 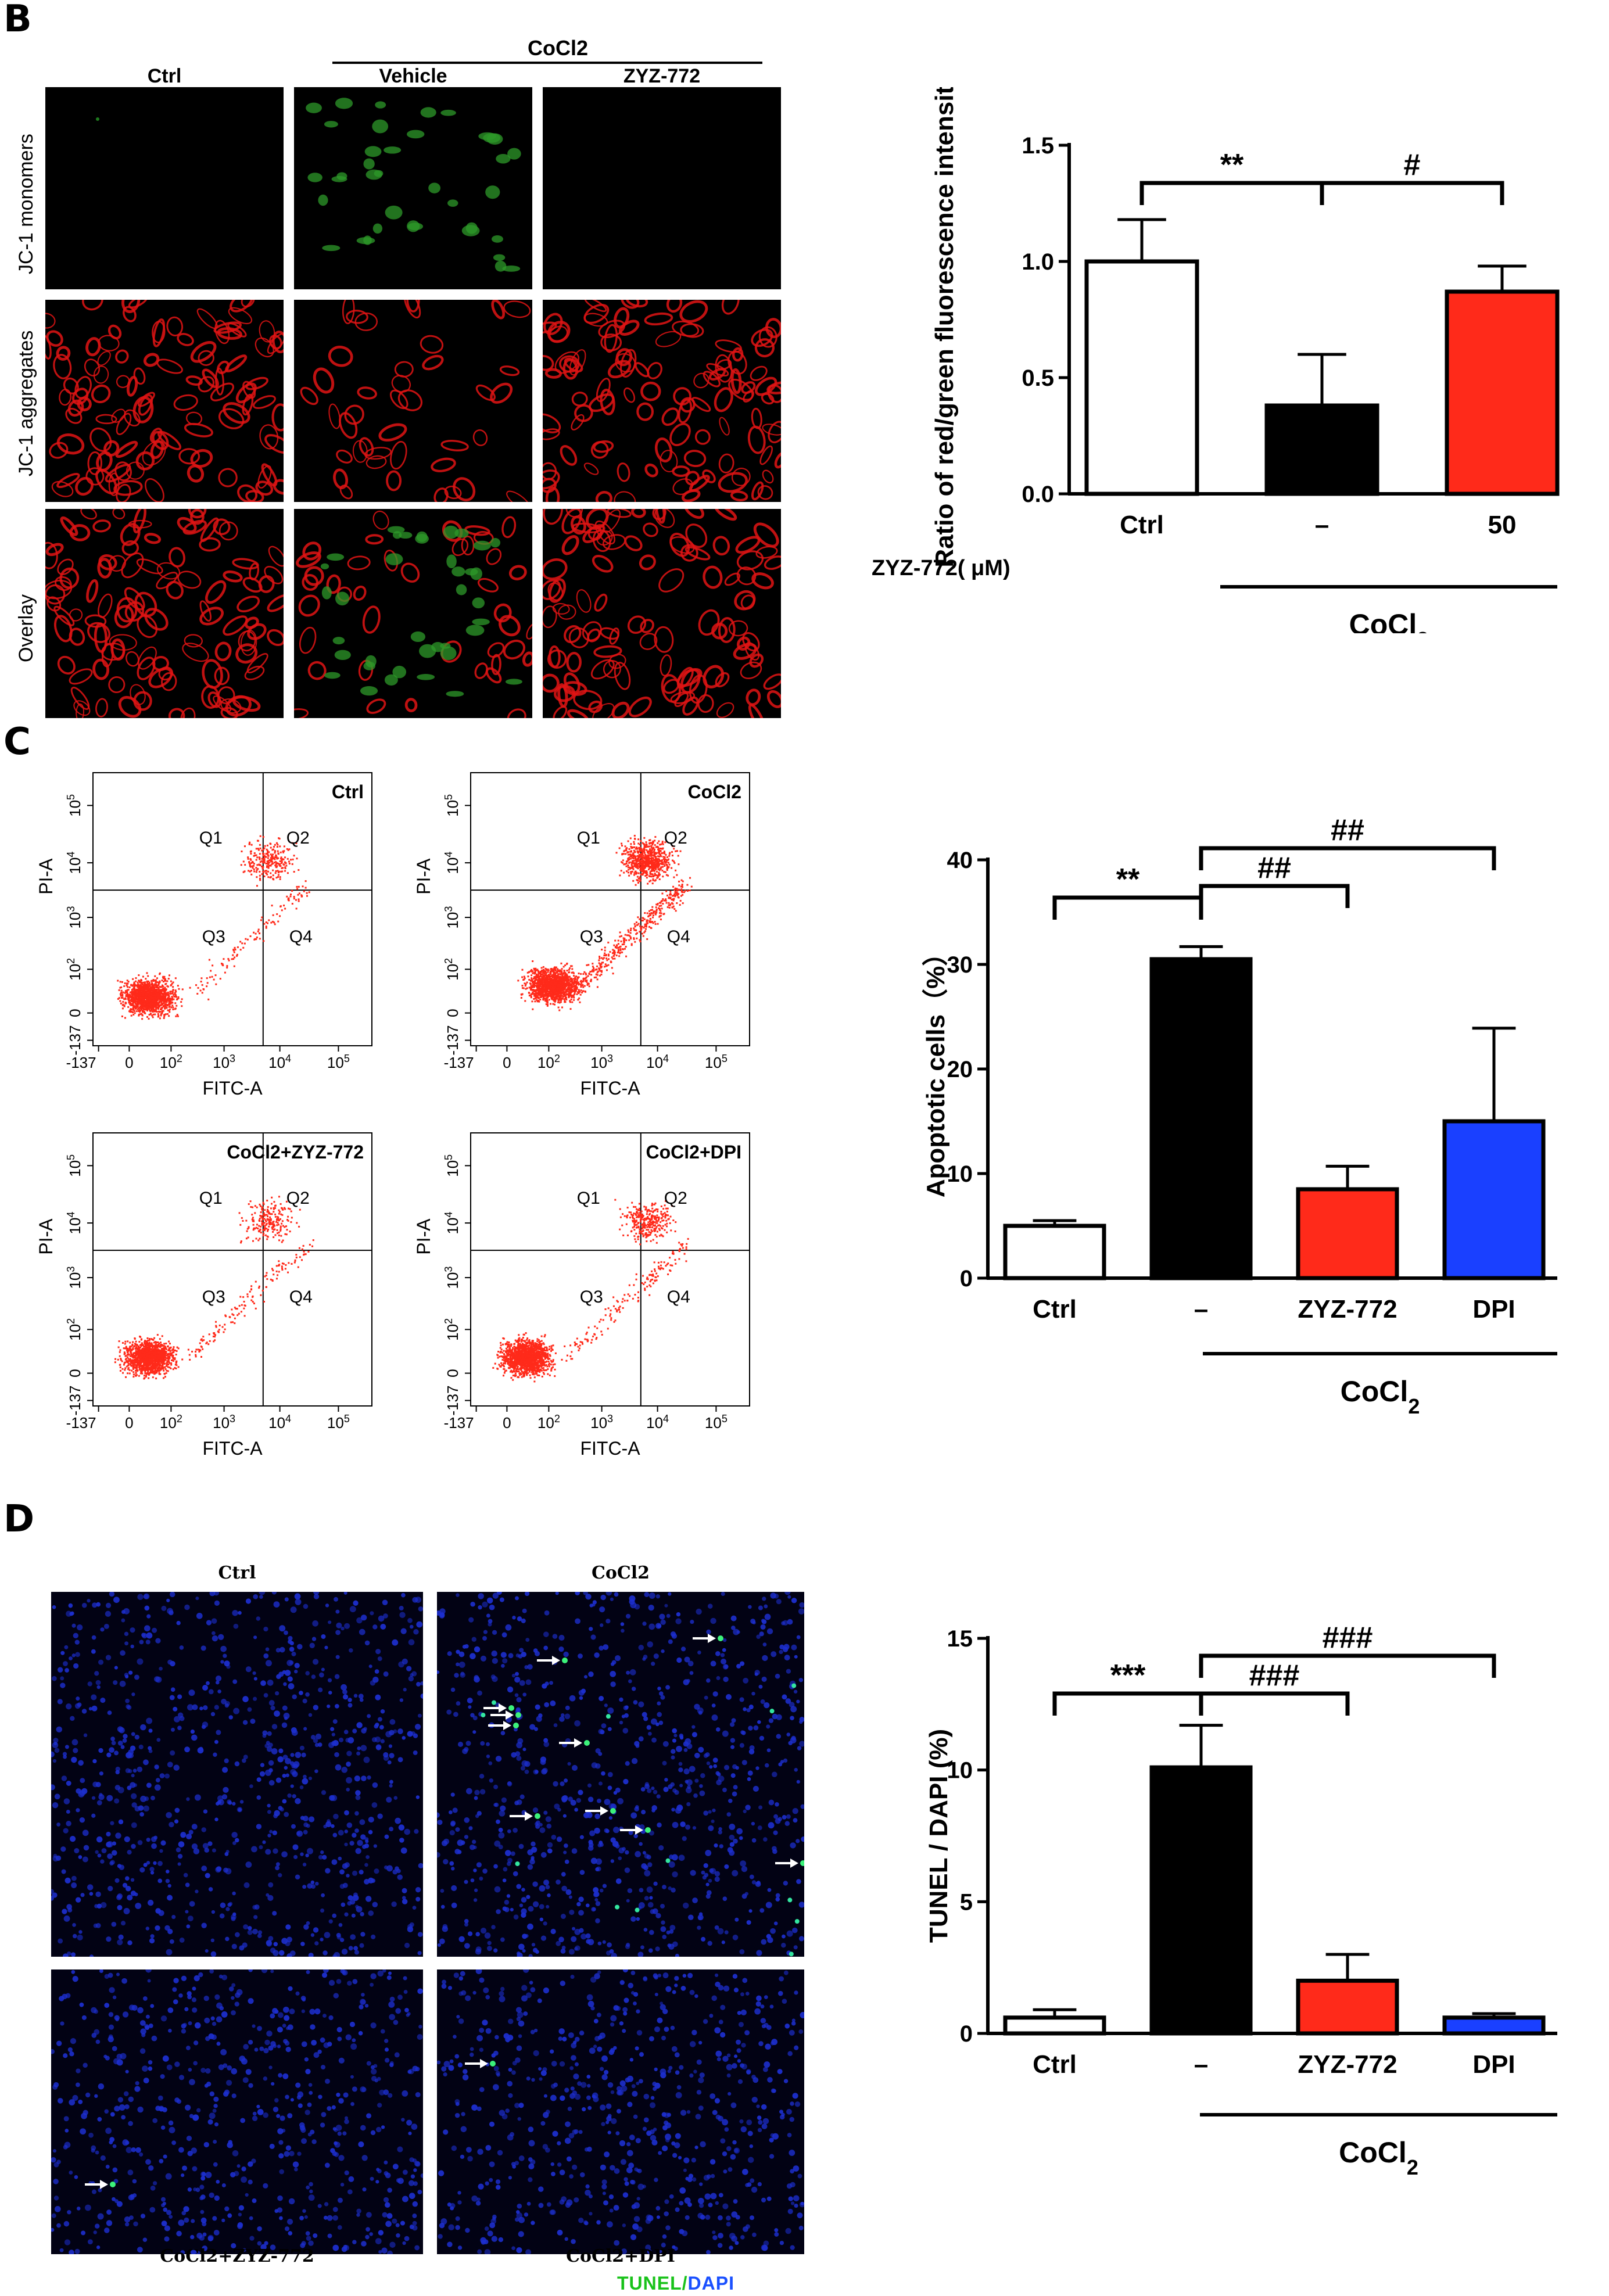 What do you see at coordinates (164, 188) in the screenshot?
I see `jc1-image-r0-c0` at bounding box center [164, 188].